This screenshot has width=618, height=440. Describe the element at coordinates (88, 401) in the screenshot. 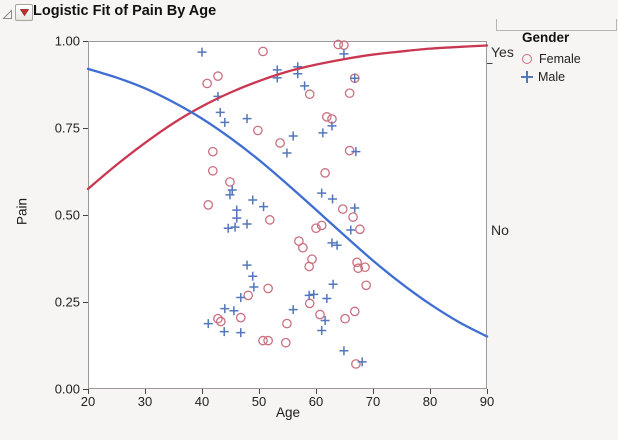

I see `x-tick-label: 20` at that location.